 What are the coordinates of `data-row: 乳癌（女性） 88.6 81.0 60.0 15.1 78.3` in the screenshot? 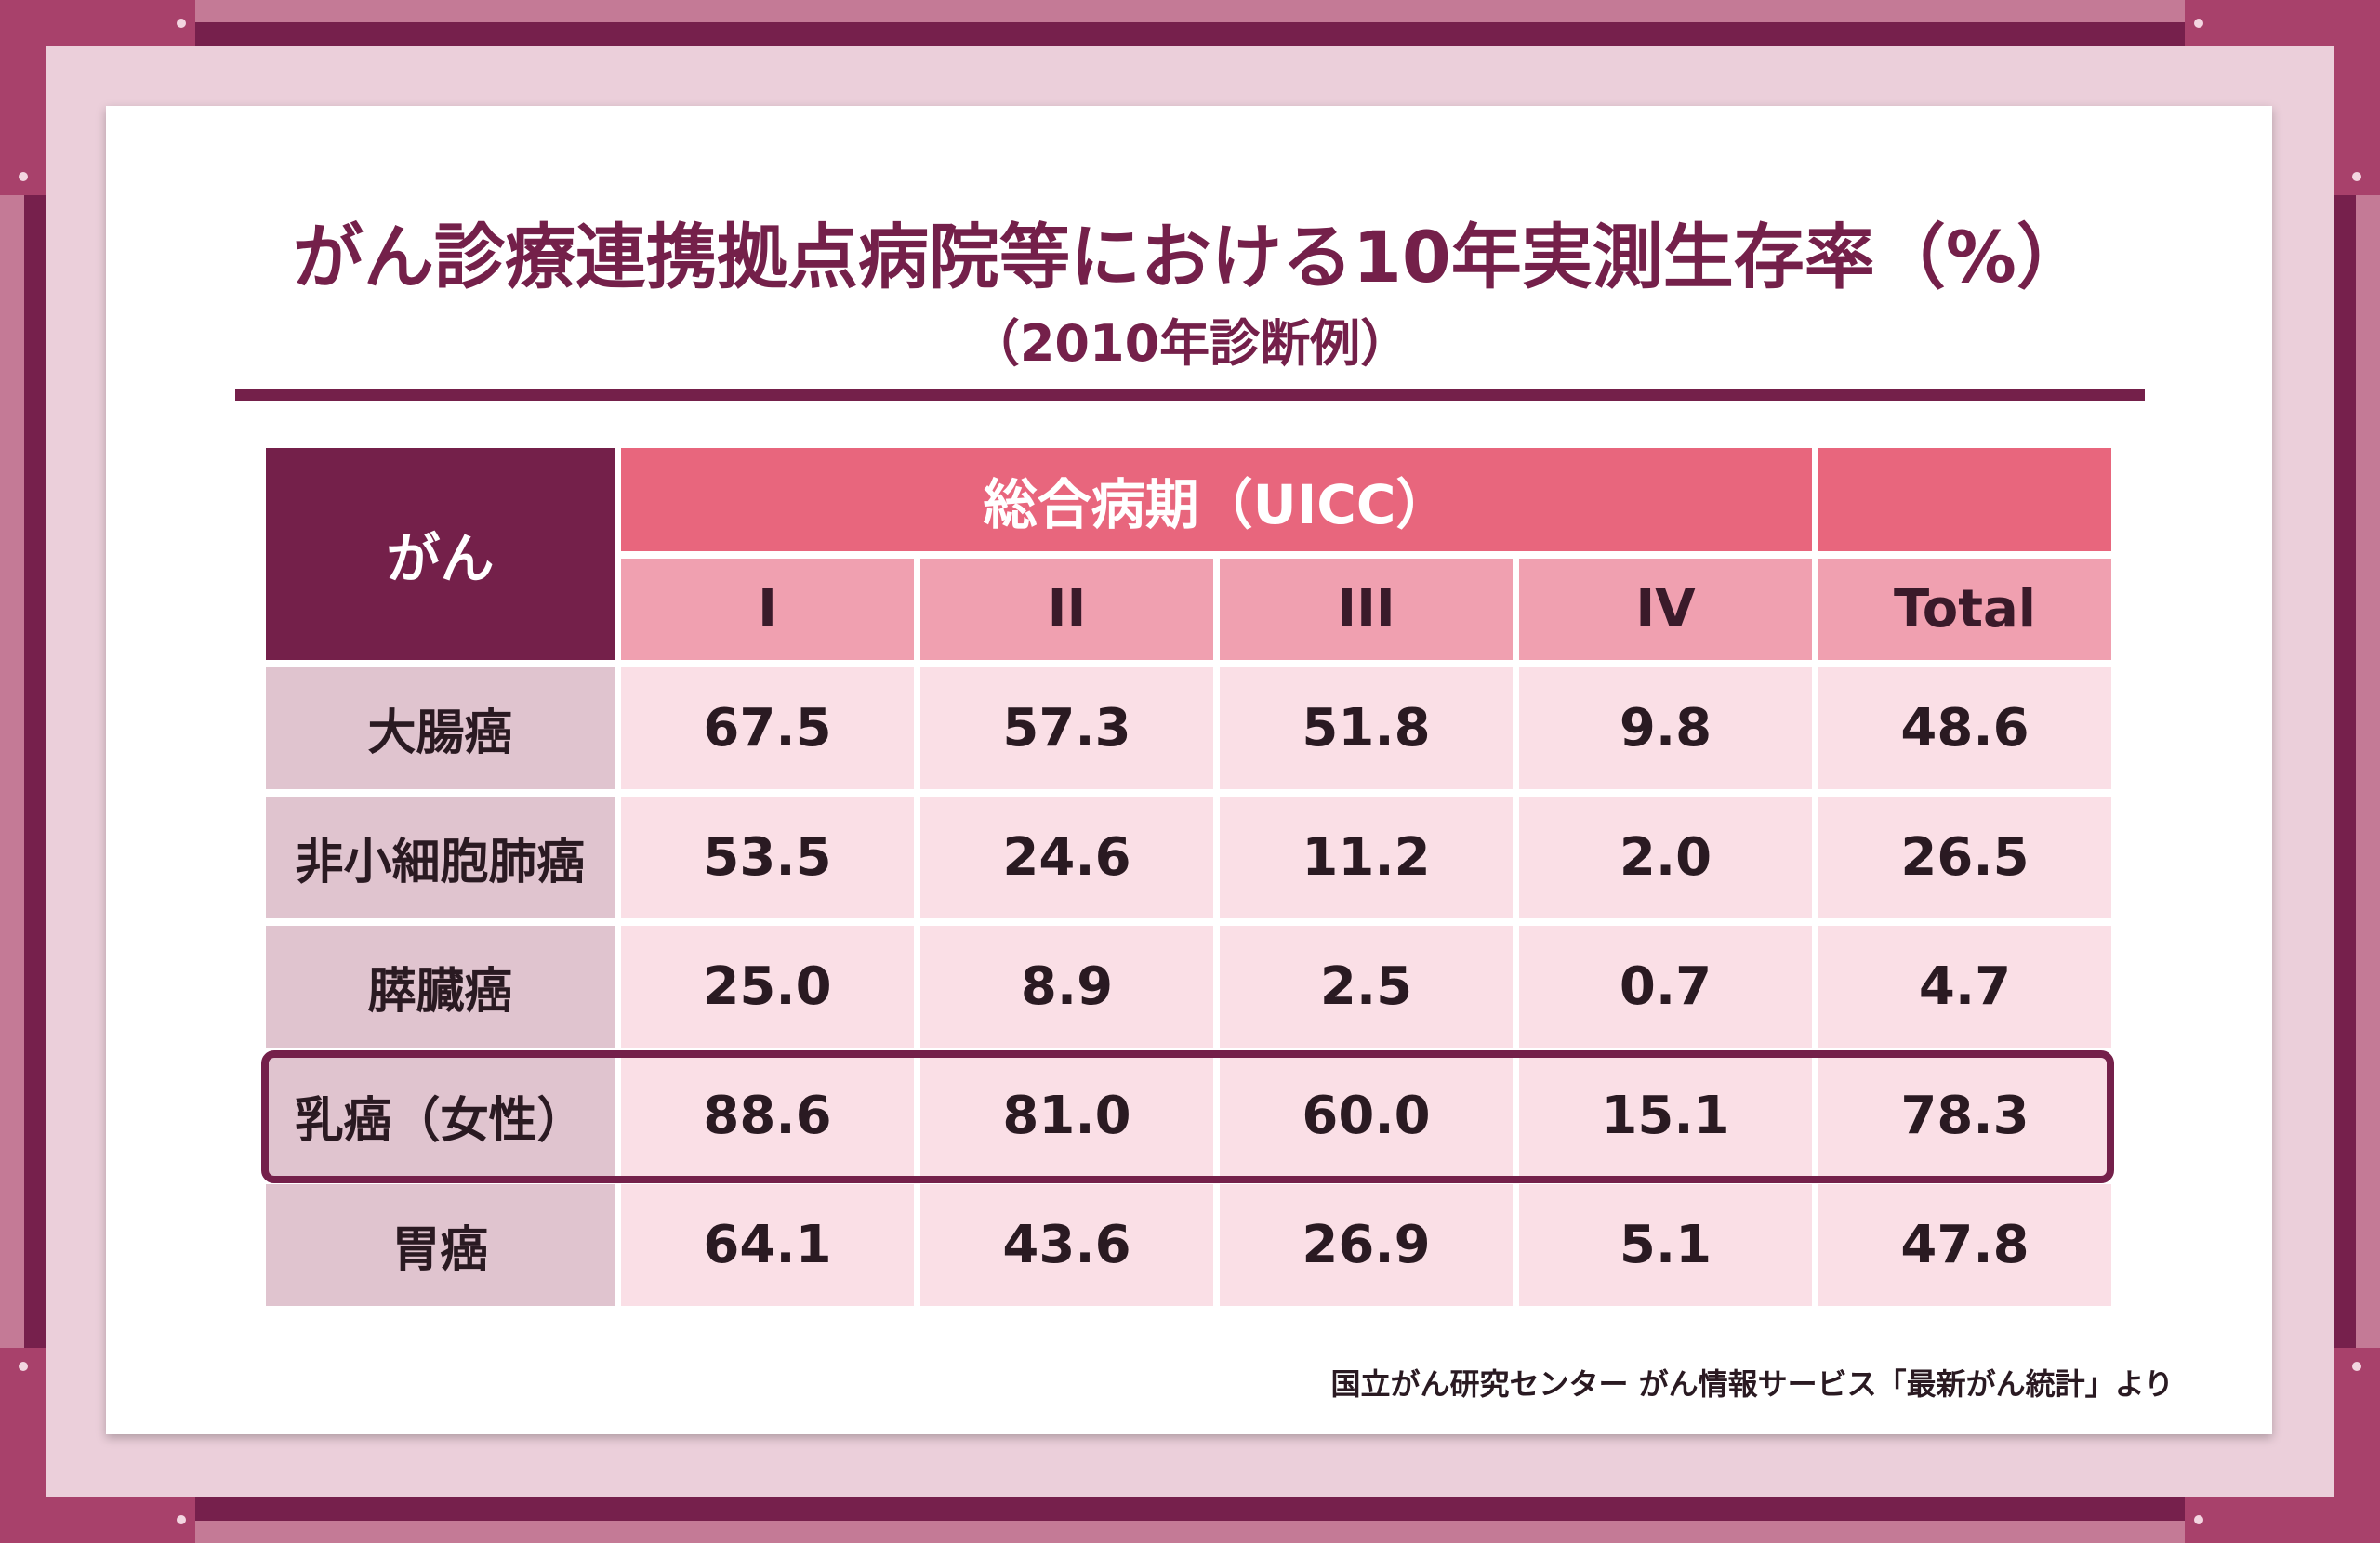 It's located at (1188, 1116).